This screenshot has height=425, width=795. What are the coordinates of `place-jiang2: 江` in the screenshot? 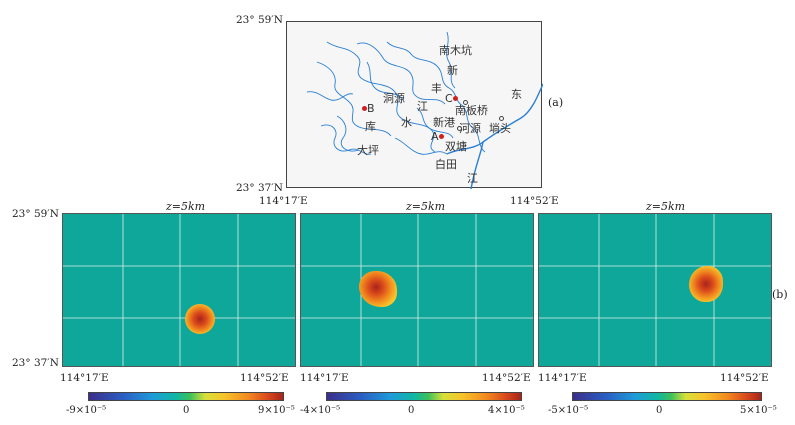 It's located at (472, 178).